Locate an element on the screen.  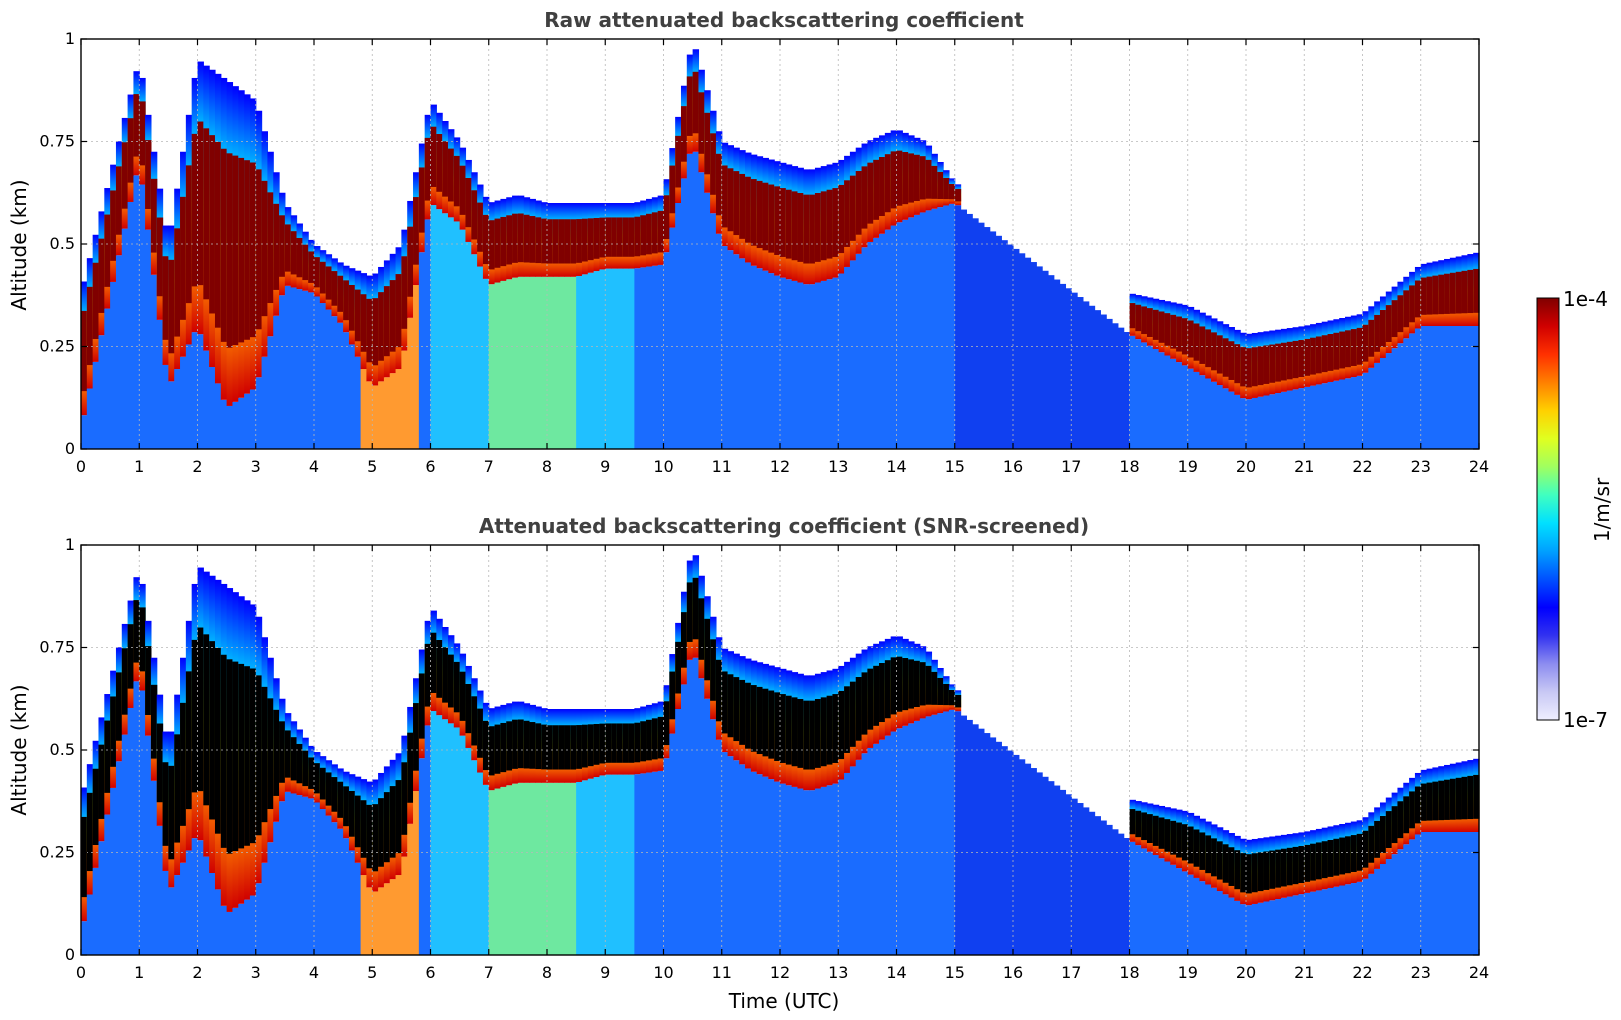
x-tick-label: 9 is located at coordinates (605, 466).